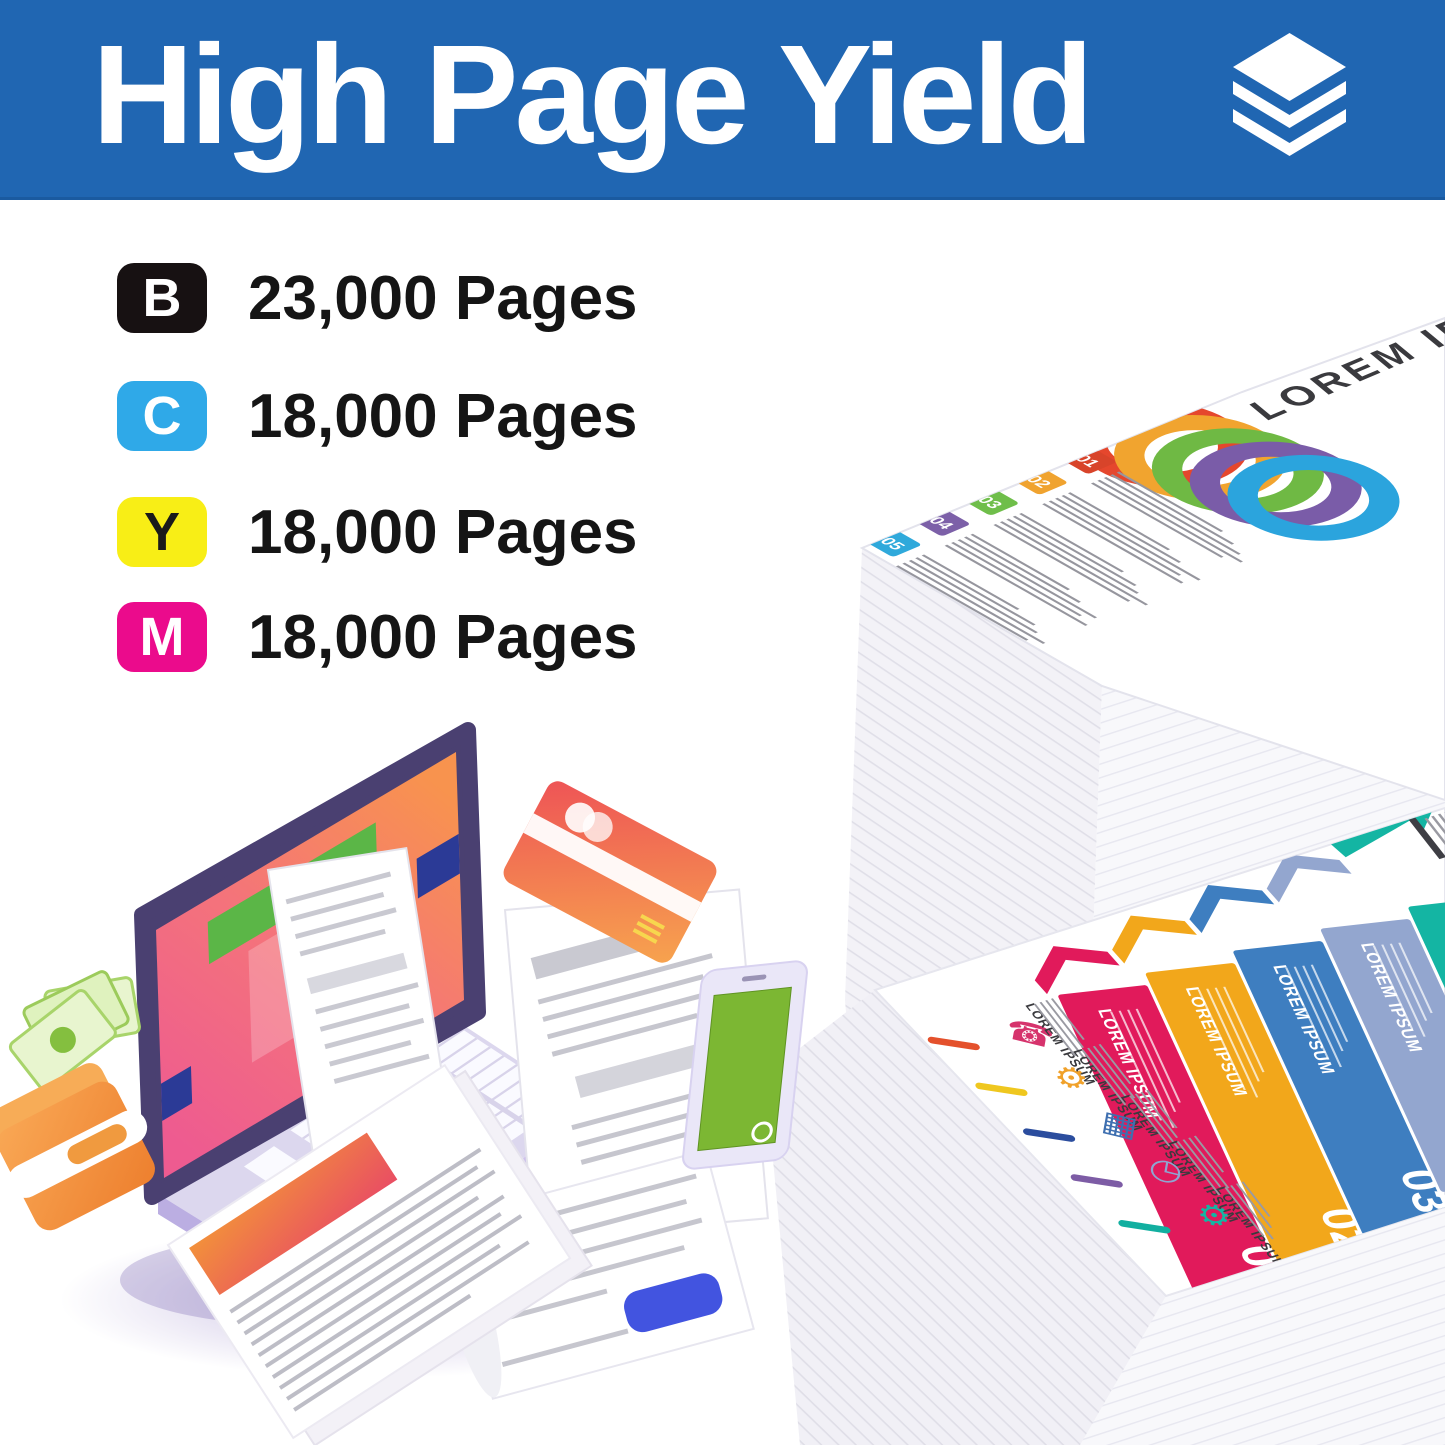 The image size is (1445, 1445). I want to click on cyan-toner-swatch: C, so click(162, 416).